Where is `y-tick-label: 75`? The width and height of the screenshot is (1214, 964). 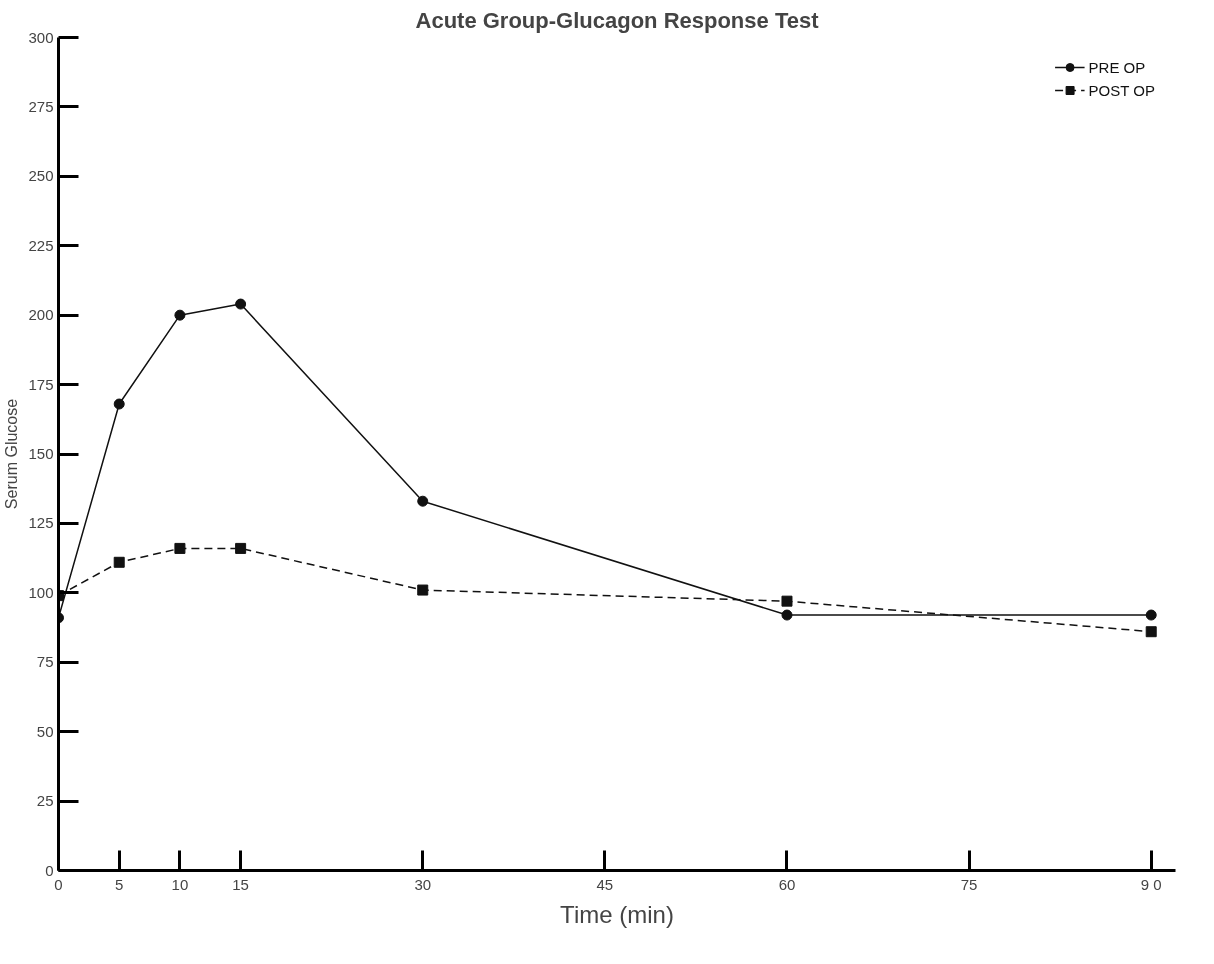
y-tick-label: 75 is located at coordinates (45, 662).